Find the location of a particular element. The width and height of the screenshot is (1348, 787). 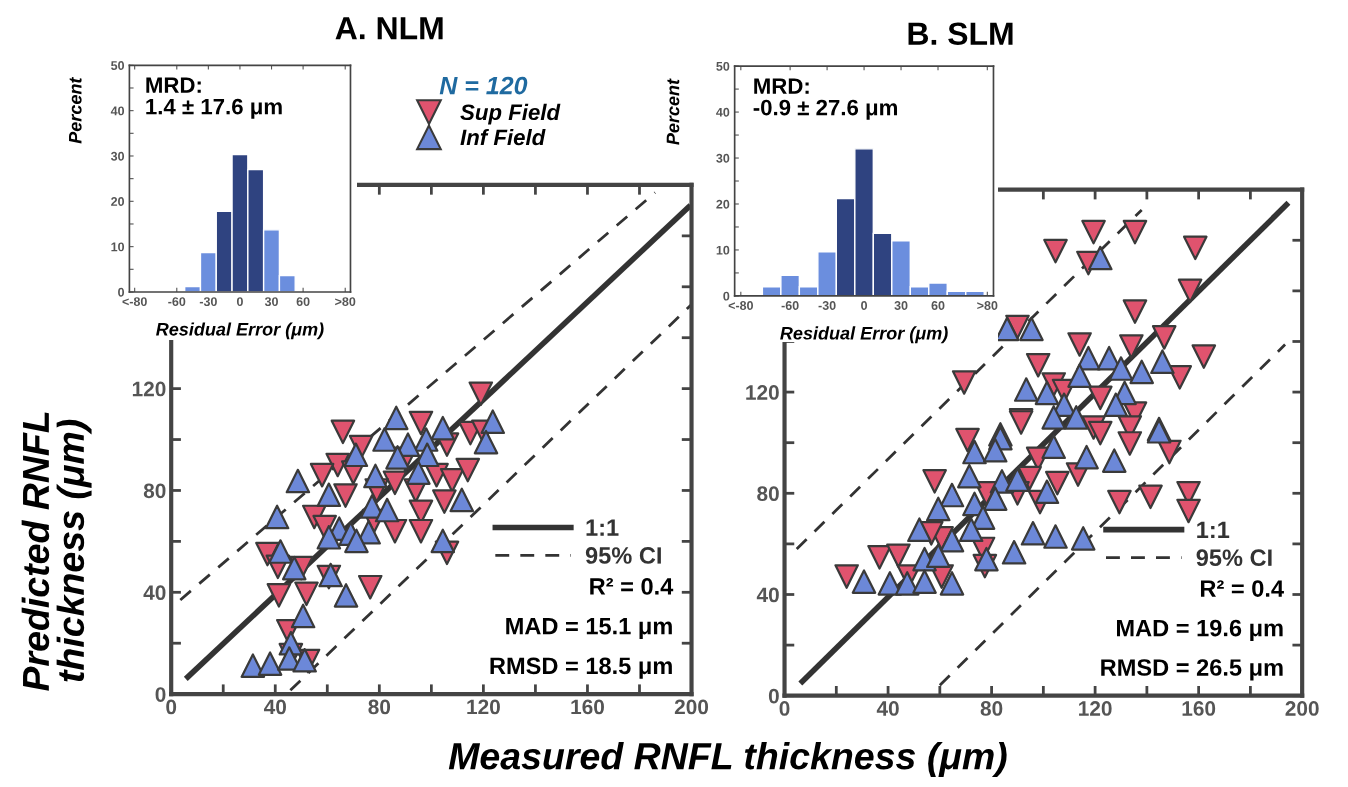

legend-title: N = 120 is located at coordinates (483, 85).